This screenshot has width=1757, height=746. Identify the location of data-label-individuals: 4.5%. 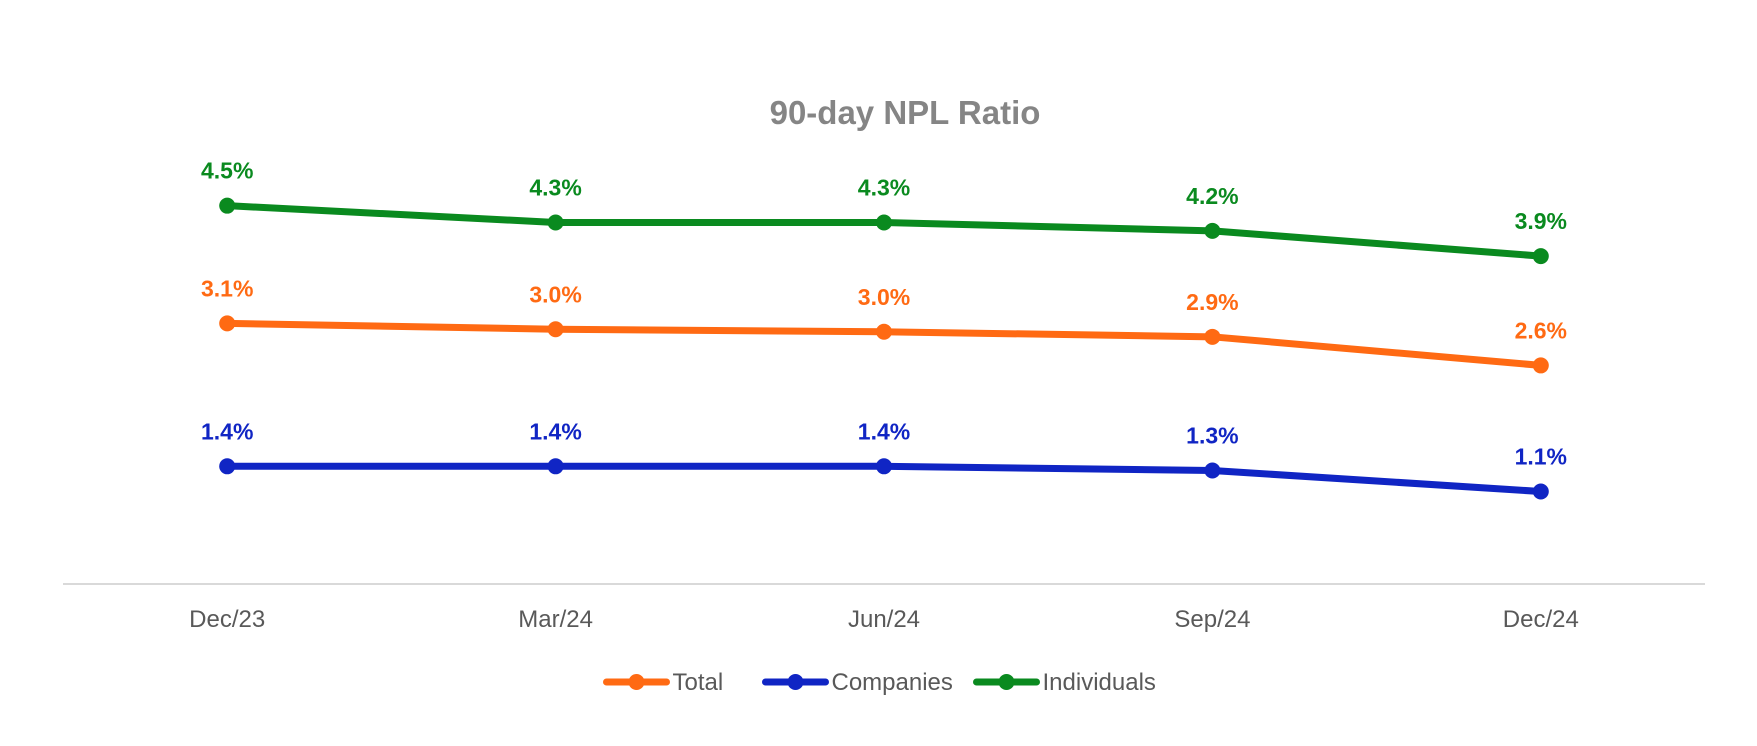
(227, 171).